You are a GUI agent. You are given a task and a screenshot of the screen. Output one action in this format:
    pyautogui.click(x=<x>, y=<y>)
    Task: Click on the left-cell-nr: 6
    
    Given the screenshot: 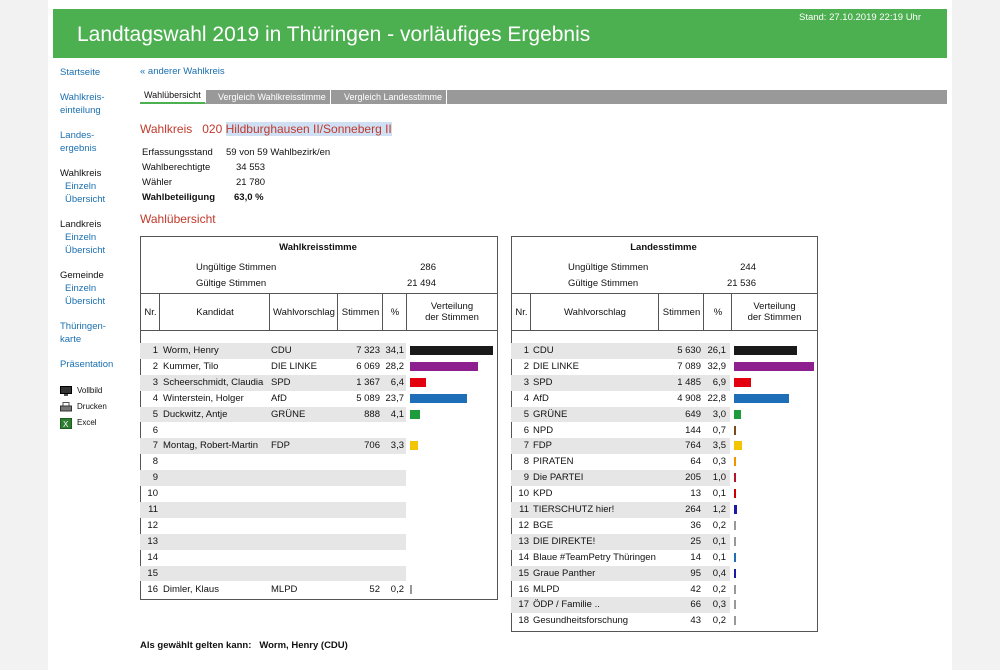 What is the action you would take?
    pyautogui.click(x=155, y=430)
    